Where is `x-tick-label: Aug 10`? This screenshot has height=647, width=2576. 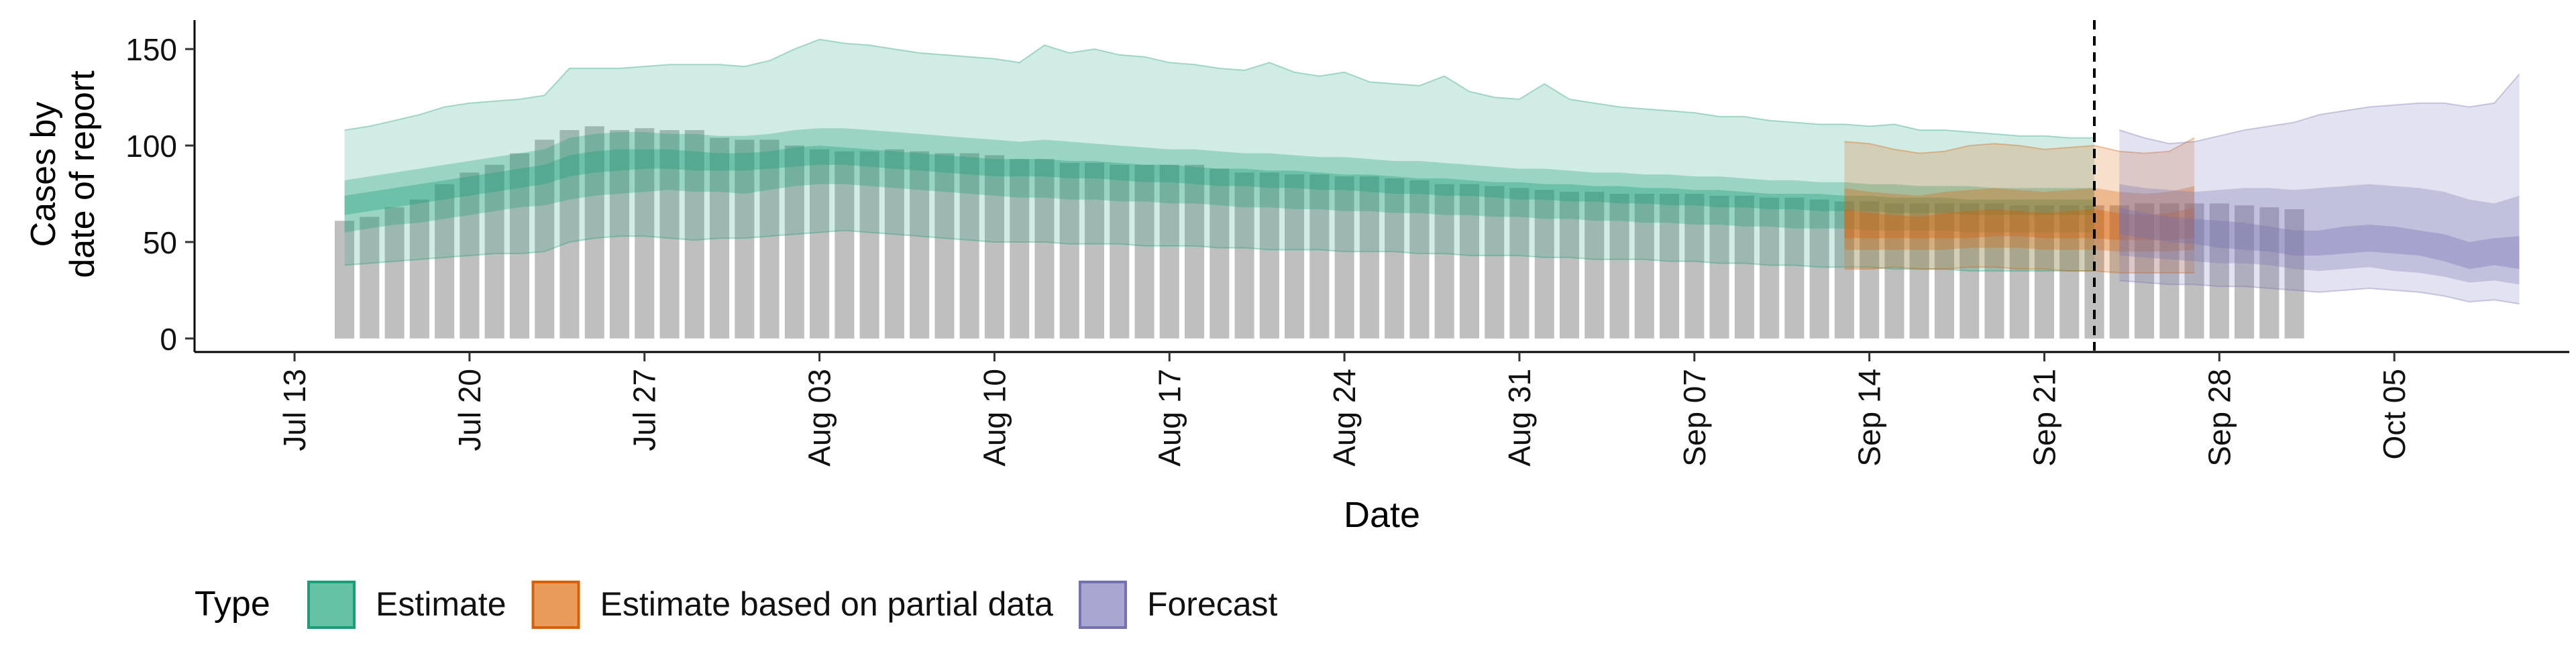 x-tick-label: Aug 10 is located at coordinates (994, 418).